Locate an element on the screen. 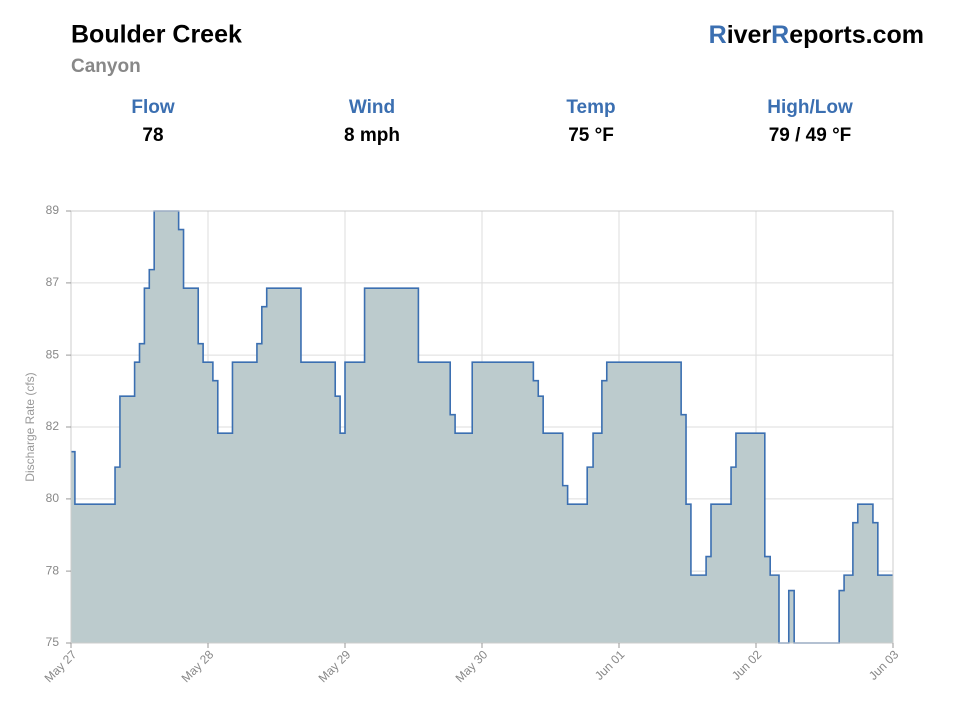 This screenshot has width=960, height=720. y-tick-label: 85 is located at coordinates (53, 354).